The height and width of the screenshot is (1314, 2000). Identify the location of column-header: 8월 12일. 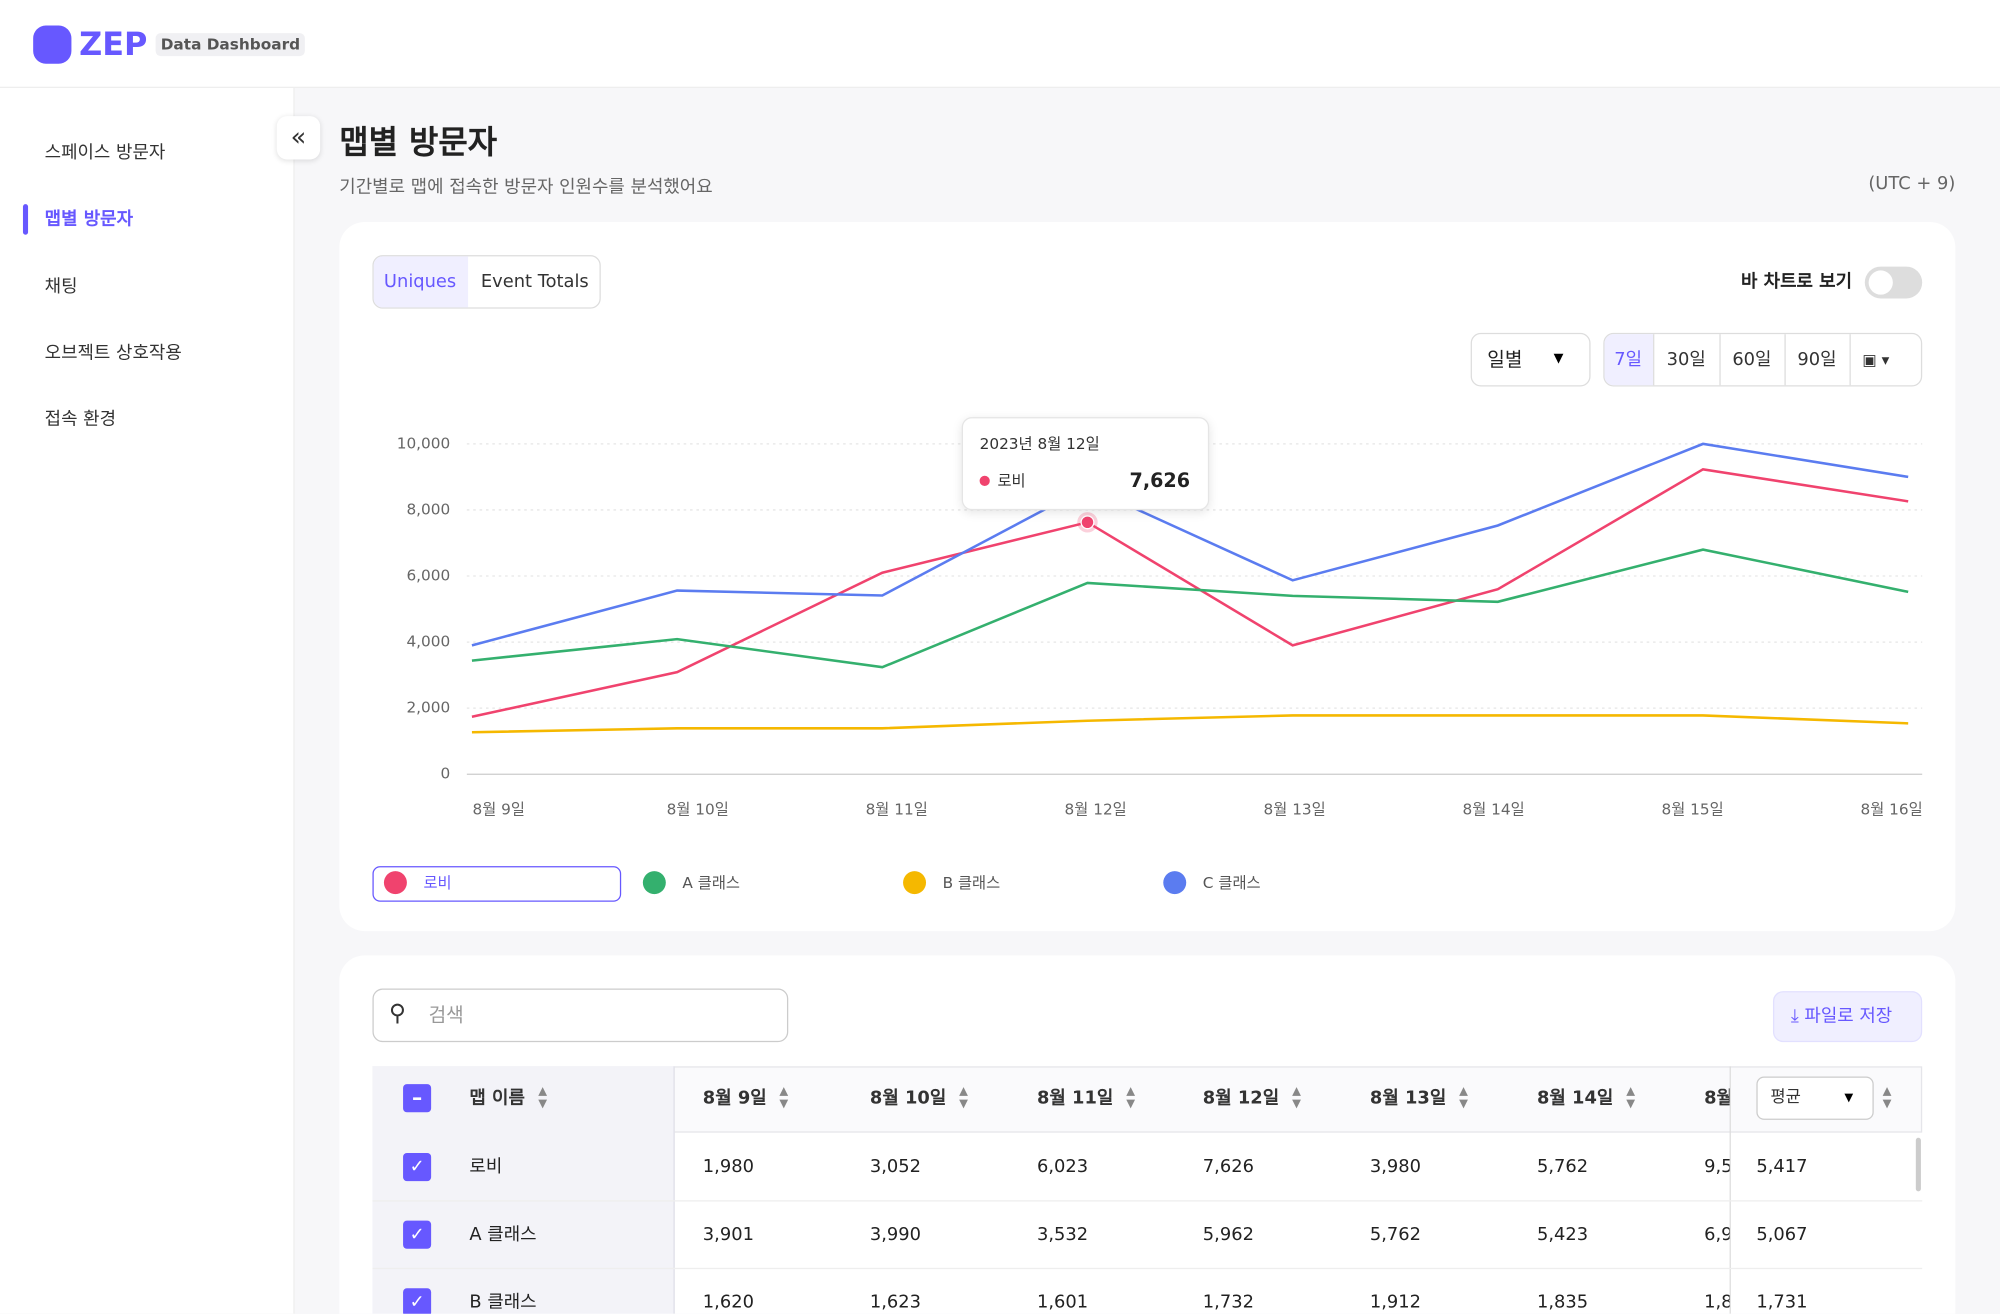
(1241, 1098).